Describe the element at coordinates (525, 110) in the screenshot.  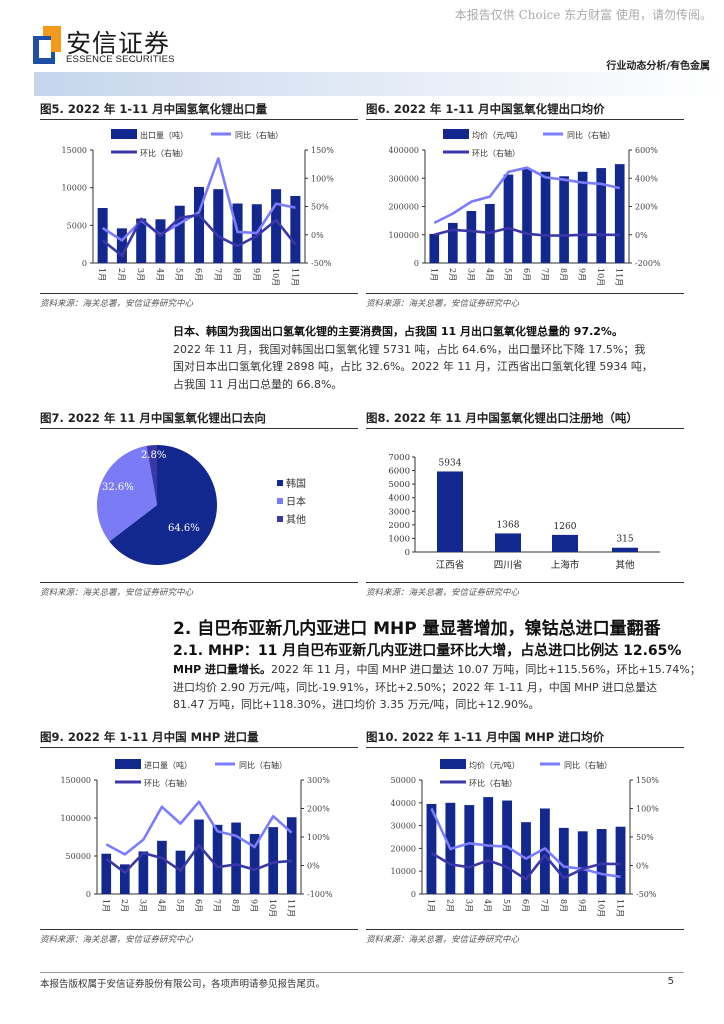
I see `figure-title: 图6. 2022 年 1-11 月中国氢氧化锂出口均价` at that location.